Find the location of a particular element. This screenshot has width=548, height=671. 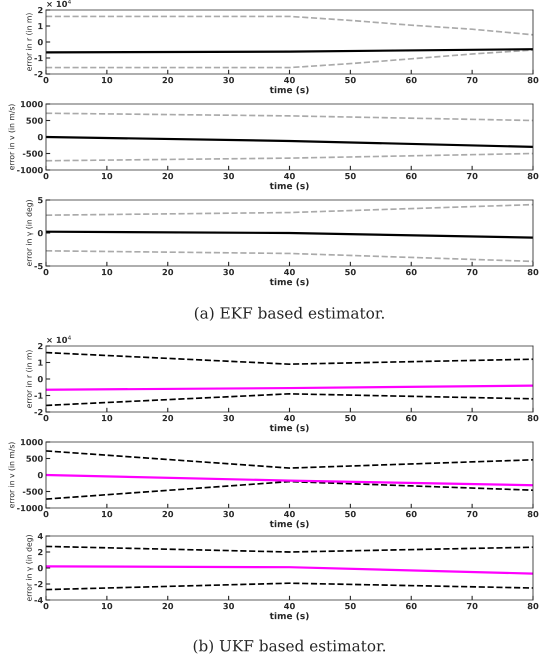

text: (b) UKF based estimator. is located at coordinates (290, 647).